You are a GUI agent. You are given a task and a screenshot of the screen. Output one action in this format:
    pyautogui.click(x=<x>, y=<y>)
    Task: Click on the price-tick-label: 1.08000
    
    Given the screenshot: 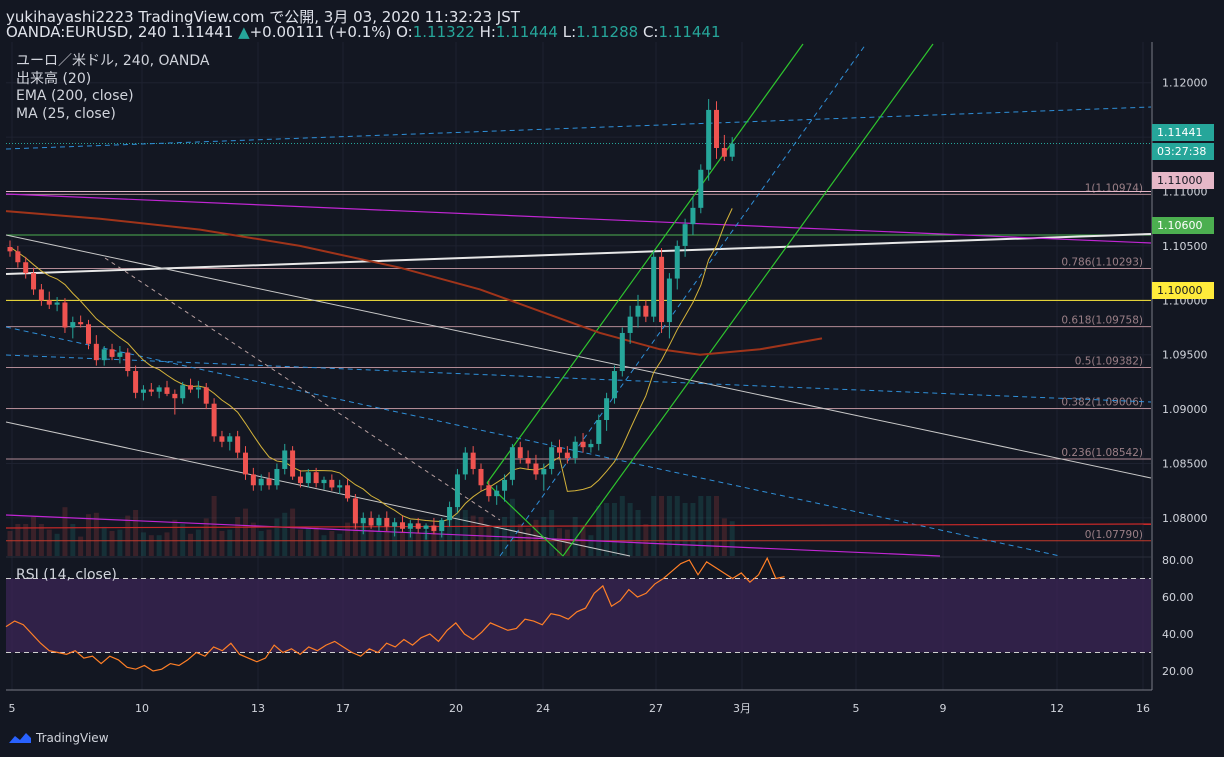 What is the action you would take?
    pyautogui.click(x=1185, y=518)
    